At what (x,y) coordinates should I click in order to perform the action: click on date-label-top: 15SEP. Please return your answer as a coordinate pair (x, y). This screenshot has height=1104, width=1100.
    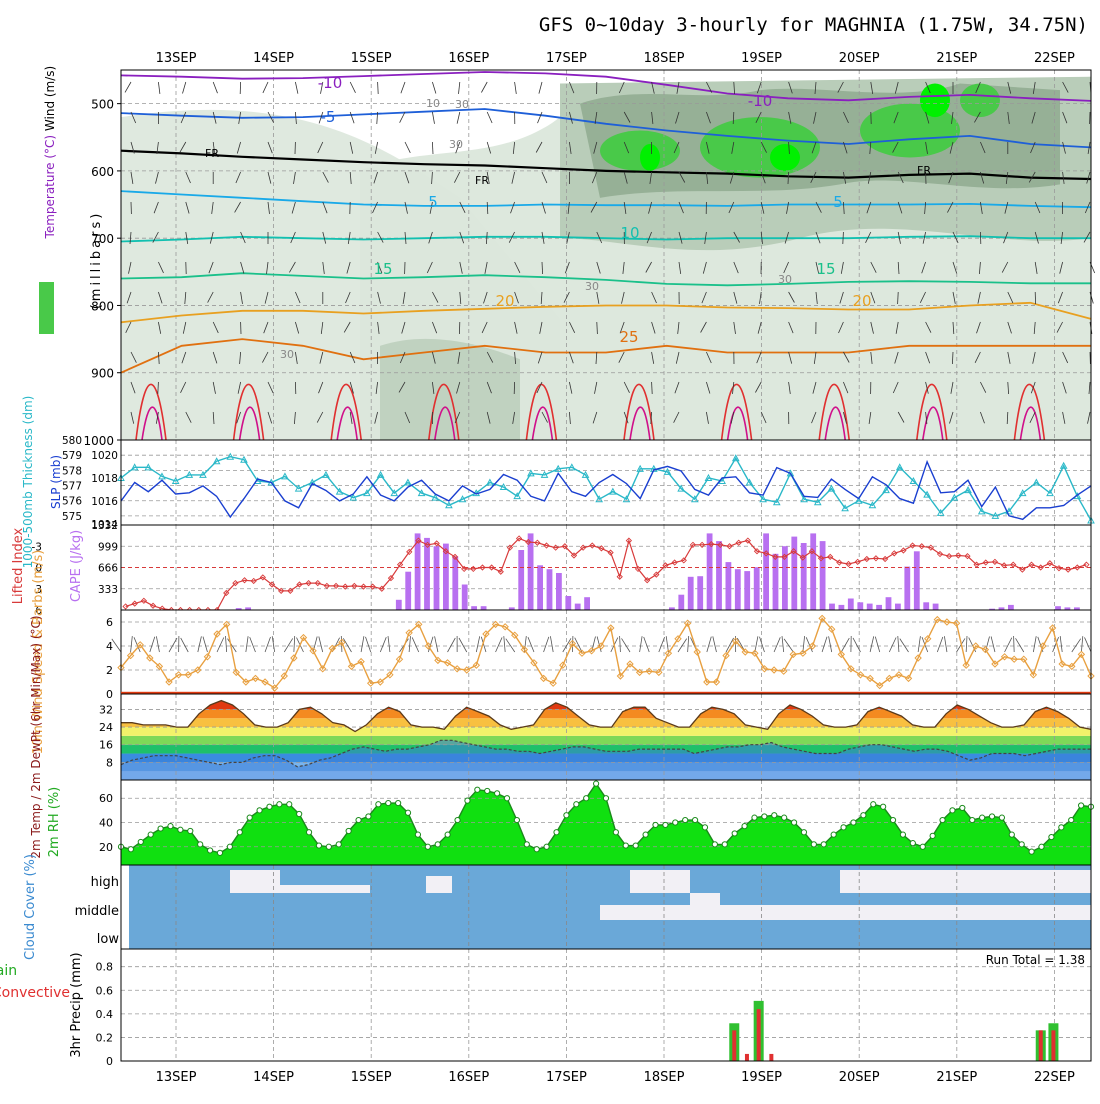
    Looking at the image, I should click on (371, 58).